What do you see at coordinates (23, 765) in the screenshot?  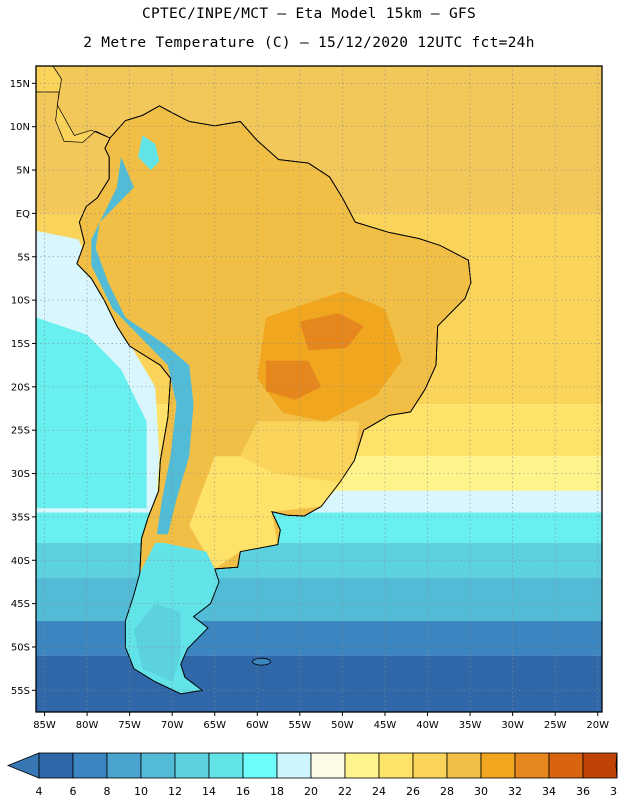 I see `colorbar-low-arrow` at bounding box center [23, 765].